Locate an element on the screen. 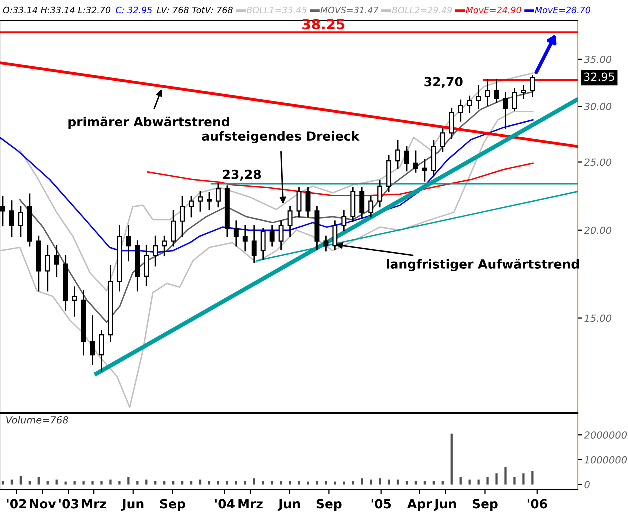  x-tick-label: '03 is located at coordinates (68, 504).